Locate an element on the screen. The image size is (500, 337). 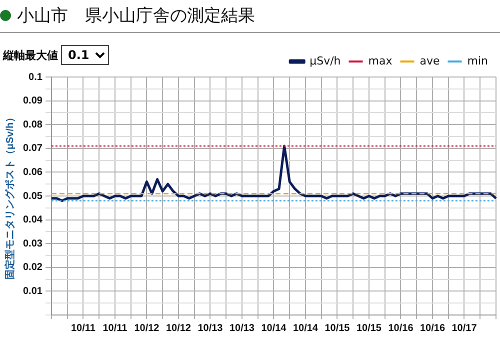
y-tick-label: 0.01 is located at coordinates (32, 291).